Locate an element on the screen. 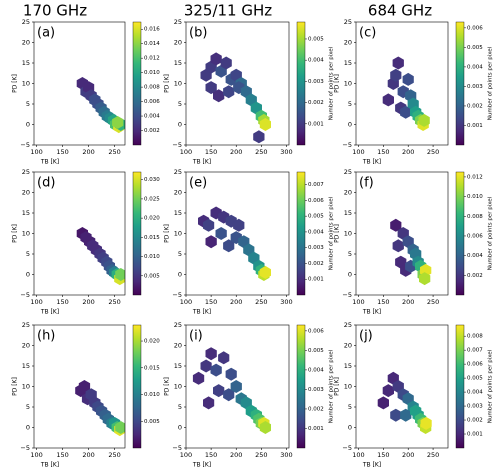 This screenshot has width=500, height=471. panel-label: (c) is located at coordinates (367, 33).